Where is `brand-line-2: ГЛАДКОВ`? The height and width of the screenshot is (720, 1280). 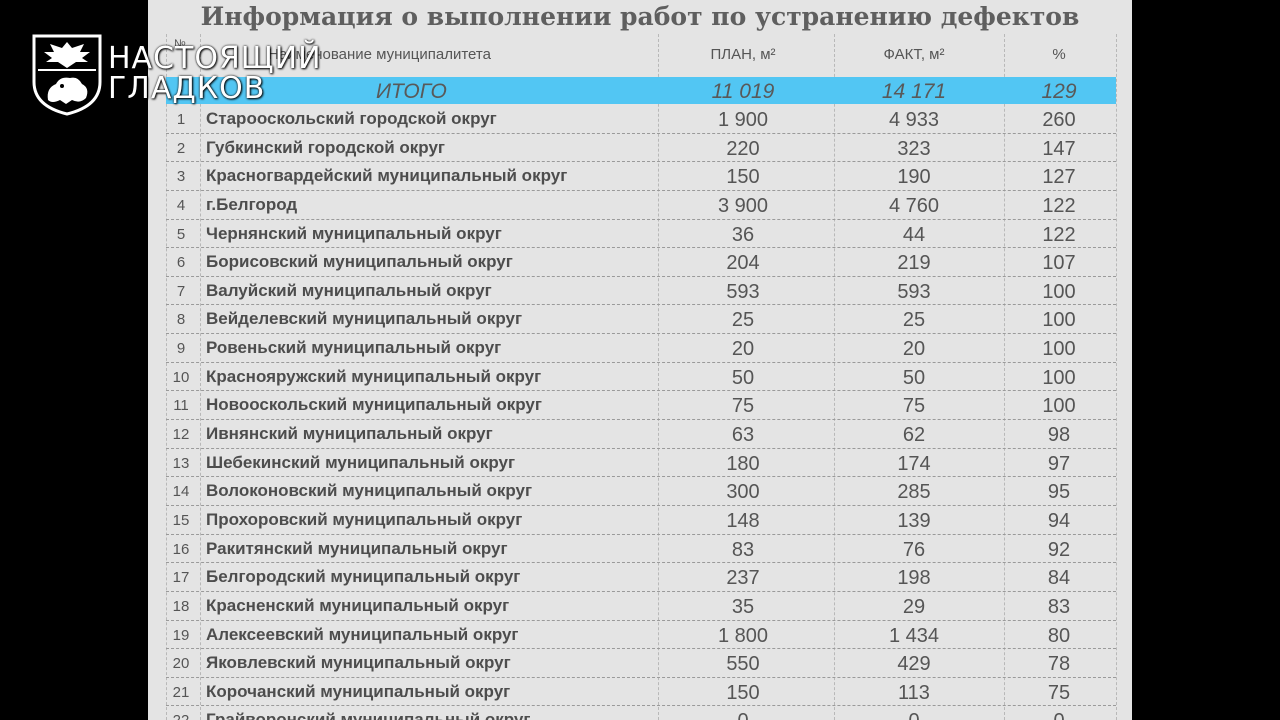
brand-line-2: ГЛАДКОВ is located at coordinates (187, 88).